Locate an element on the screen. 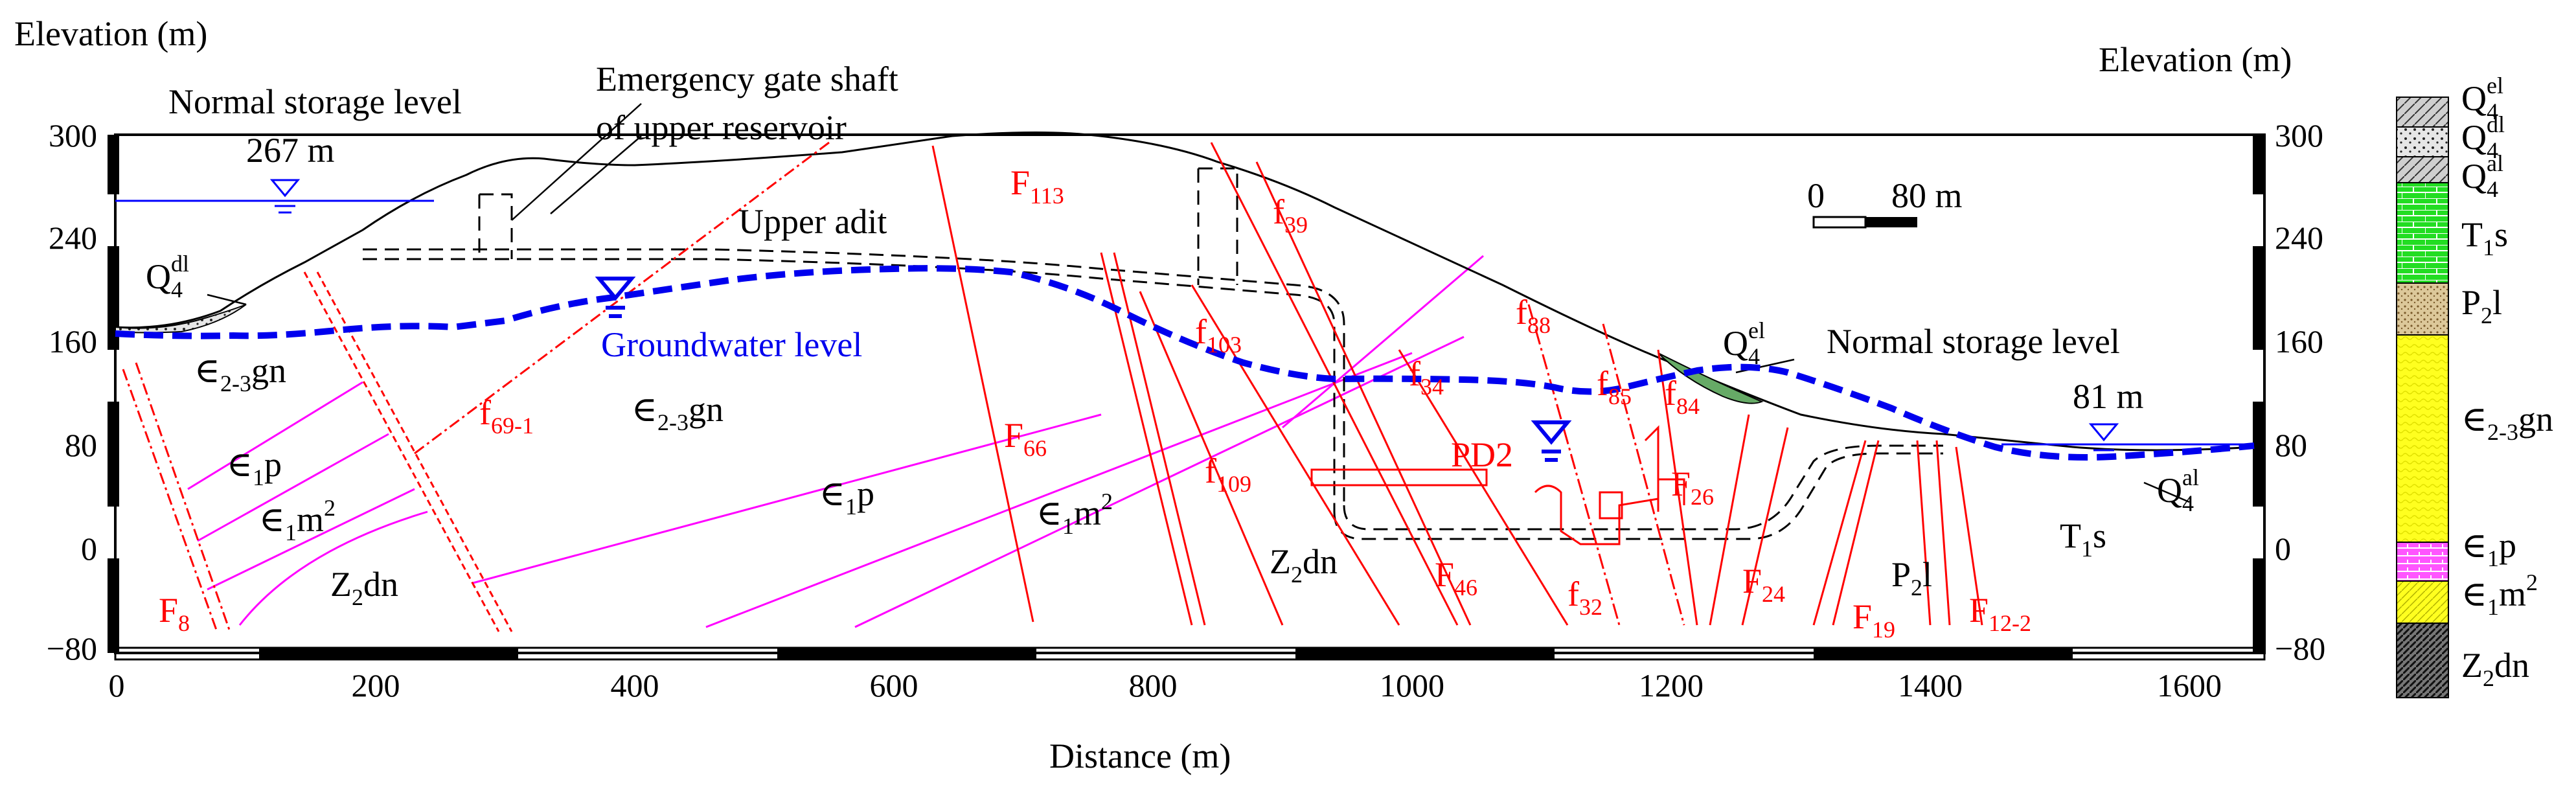  groundwater-label: Groundwater level is located at coordinates (731, 345).